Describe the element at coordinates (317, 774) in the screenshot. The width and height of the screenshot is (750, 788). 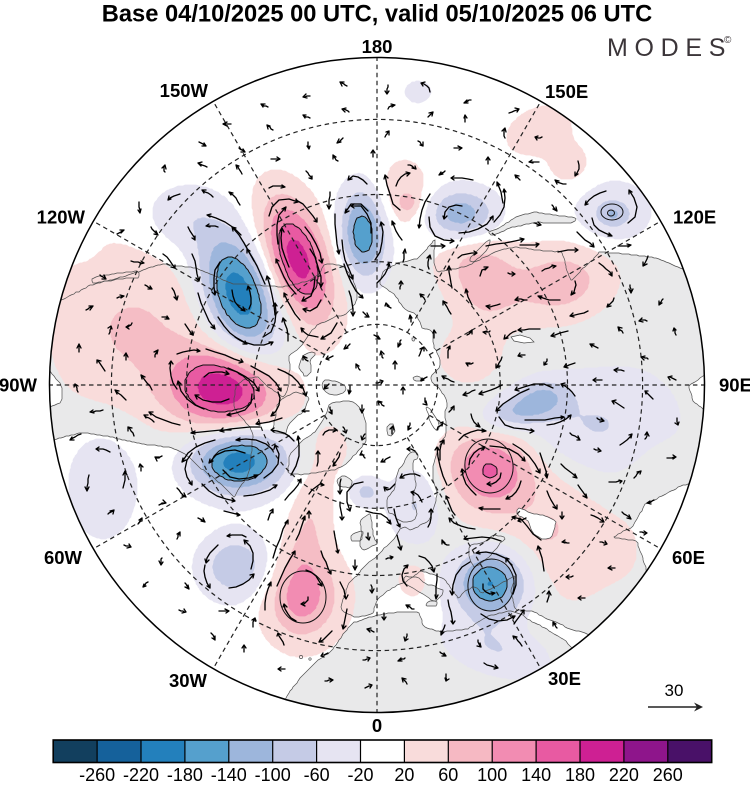
I see `svg-text: -60` at that location.